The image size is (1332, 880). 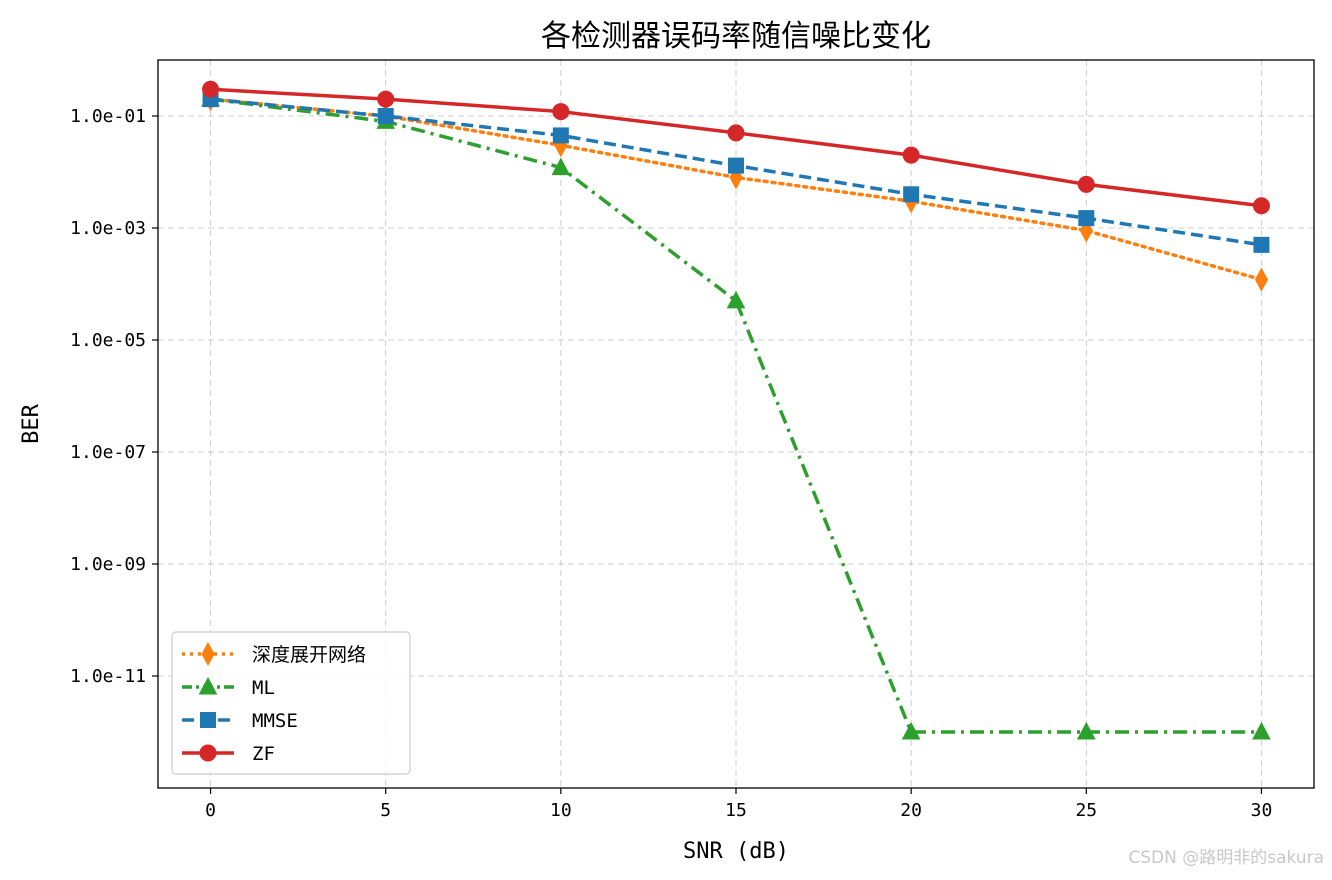 I want to click on legend: 深度展开网络 ML MMSE ZF, so click(x=291, y=703).